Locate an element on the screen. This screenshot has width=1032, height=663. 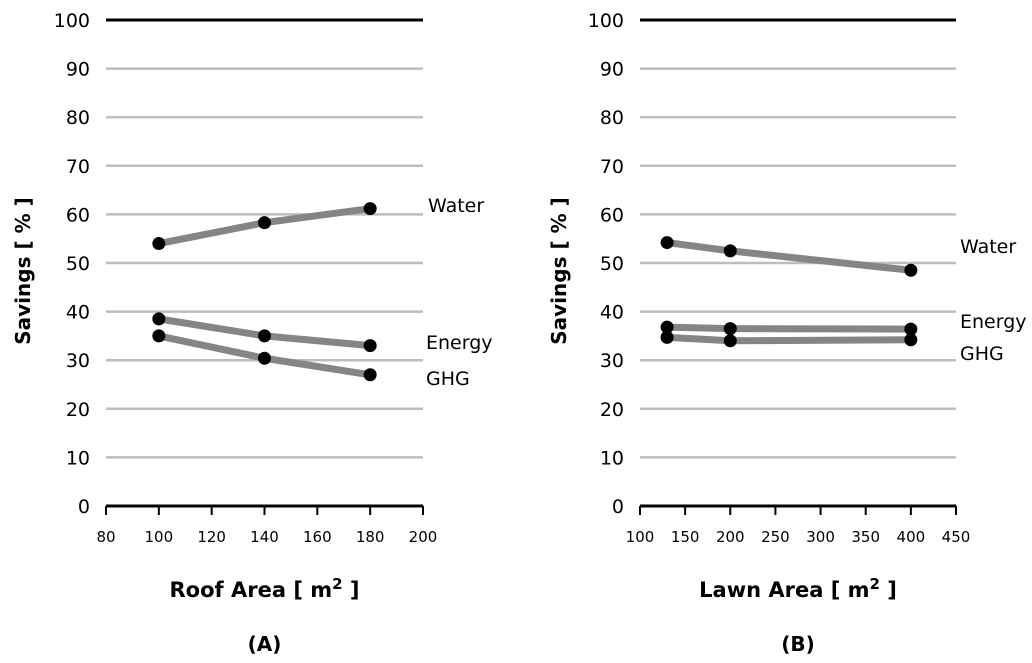
x-tick-label: 400 is located at coordinates (911, 537).